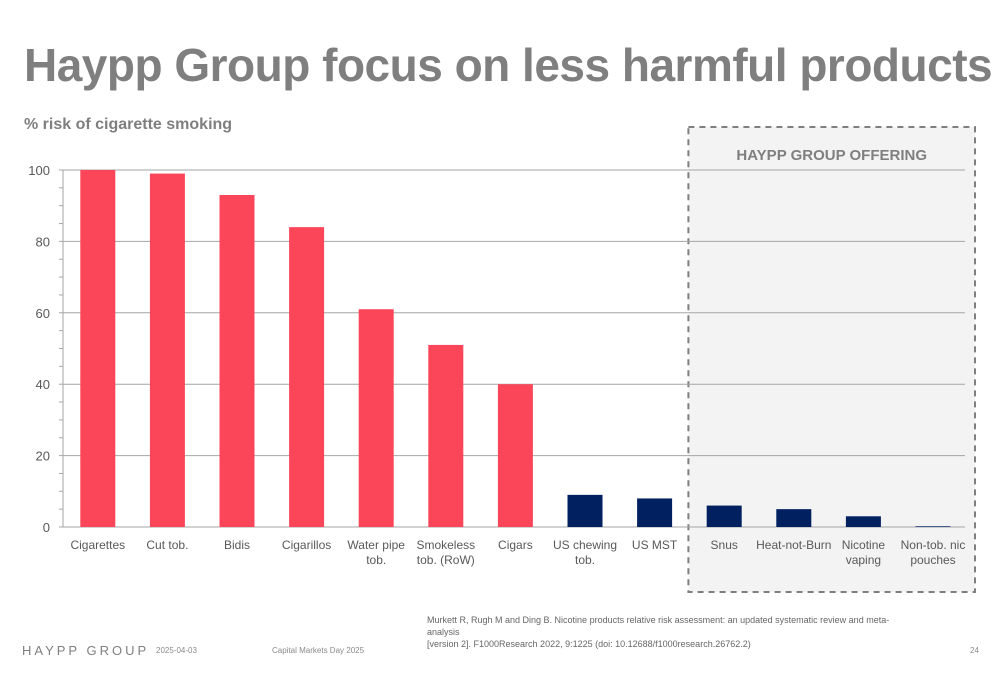 The width and height of the screenshot is (1000, 685). I want to click on page-number: 24, so click(974, 650).